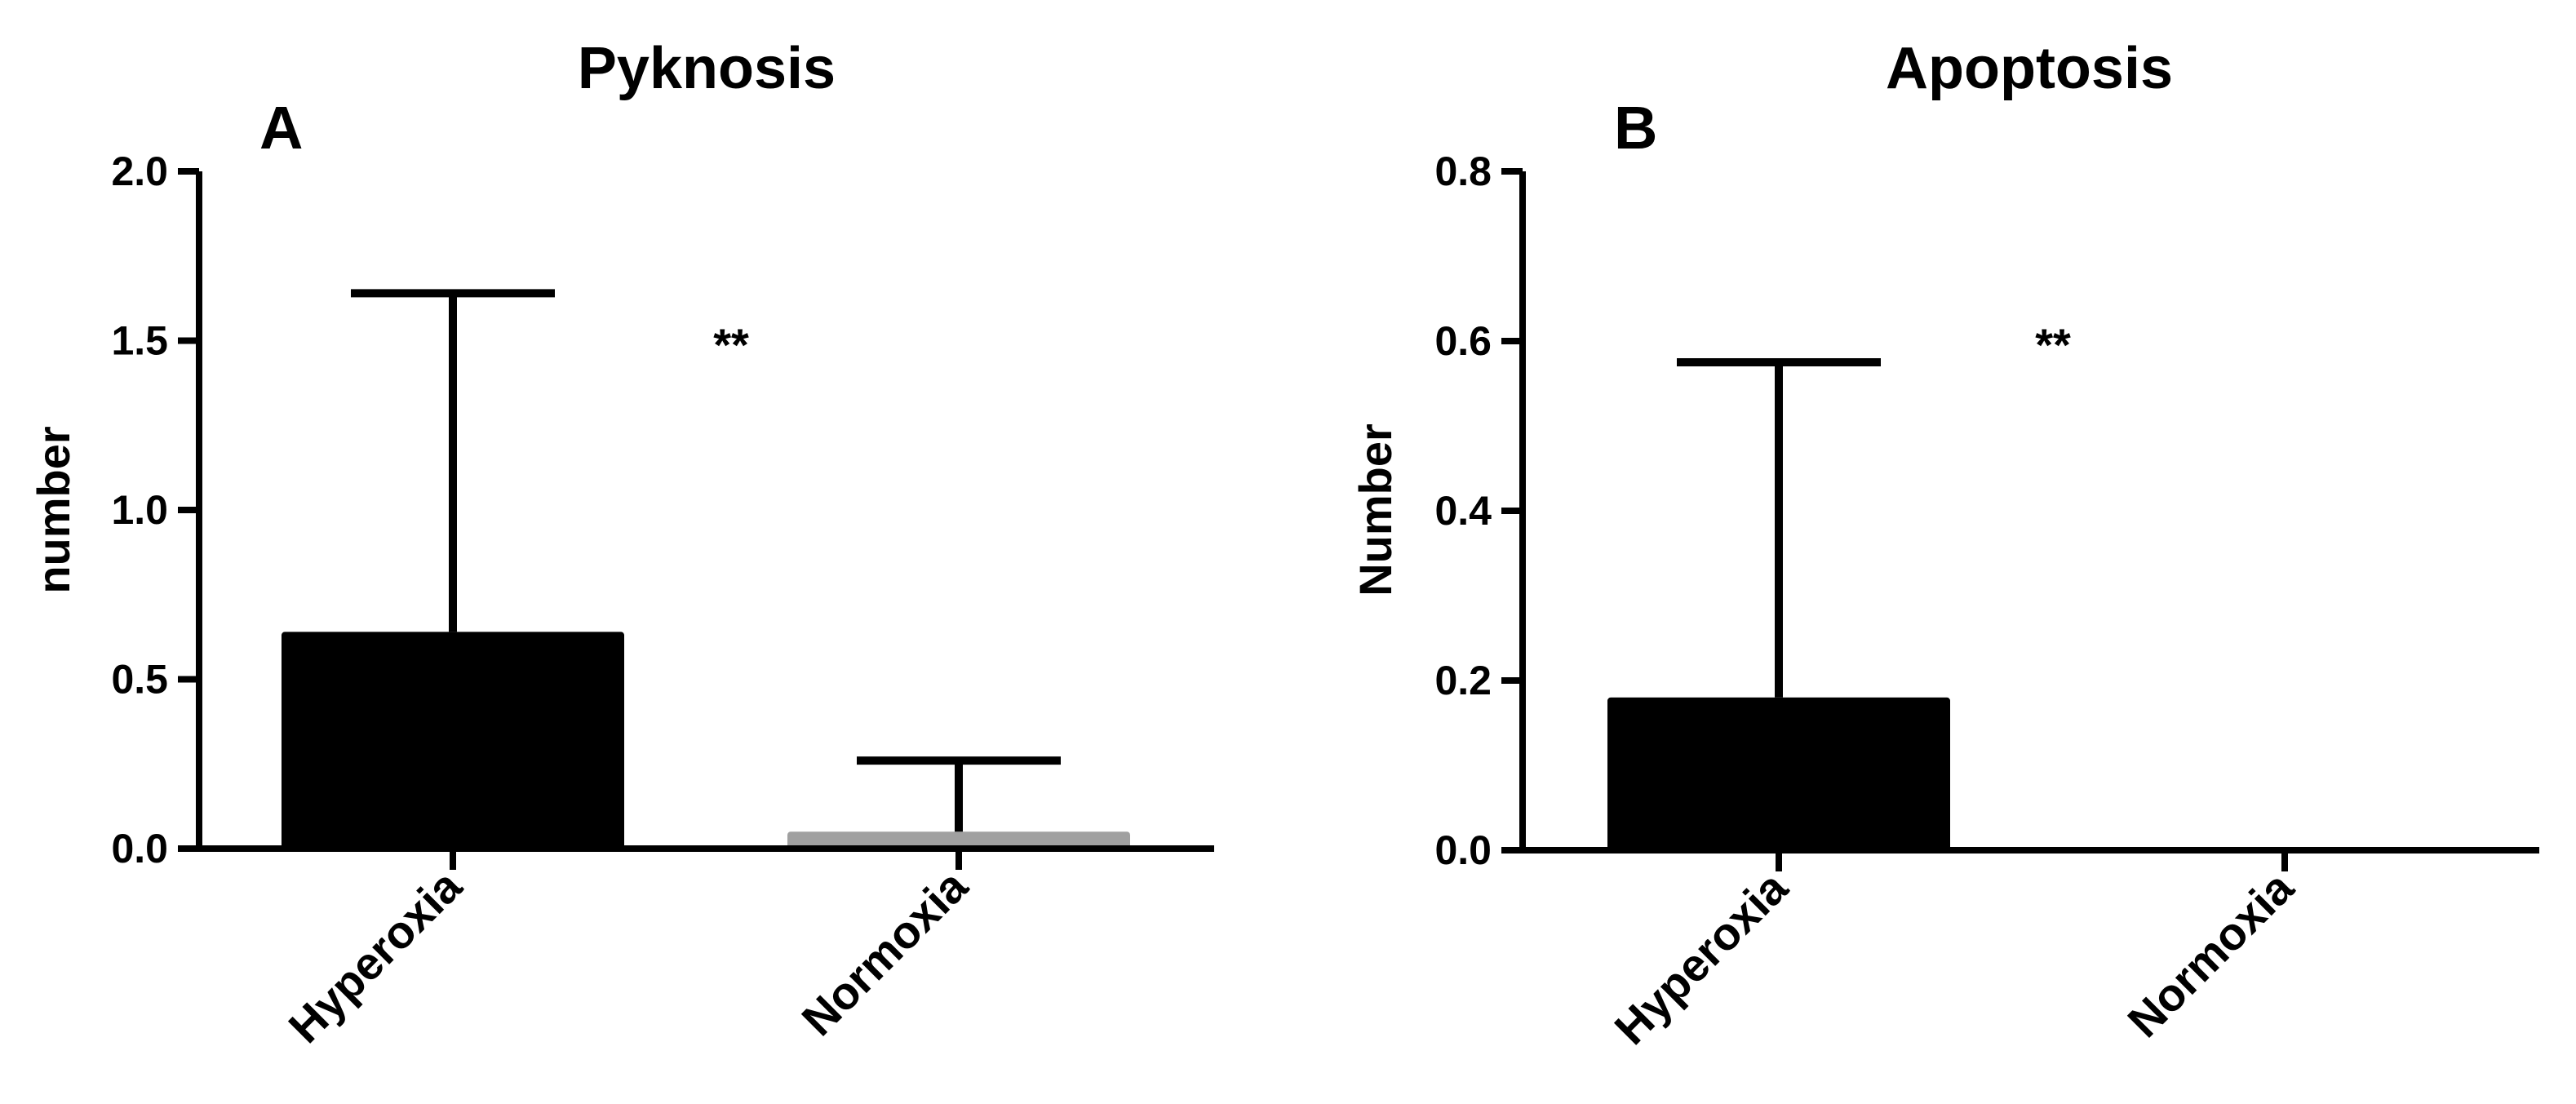  I want to click on panel-a-y-tick-label: 0.0, so click(139, 849).